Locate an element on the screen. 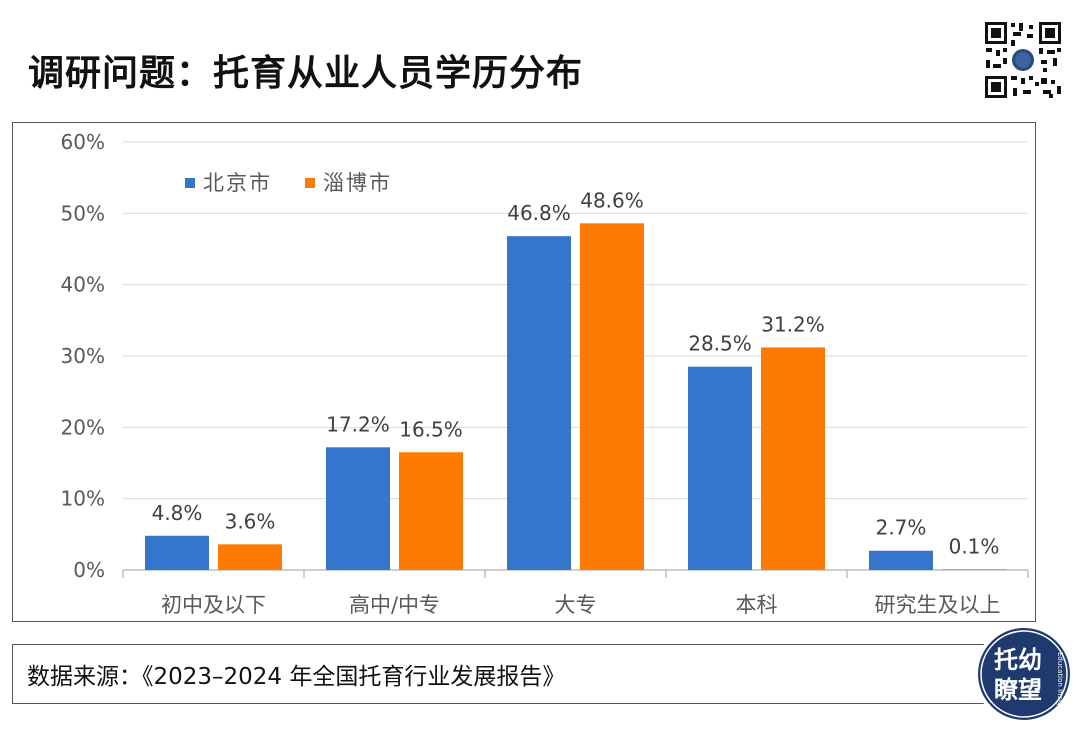 Image resolution: width=1080 pixels, height=742 pixels. y-tick-label: 60% is located at coordinates (83, 142).